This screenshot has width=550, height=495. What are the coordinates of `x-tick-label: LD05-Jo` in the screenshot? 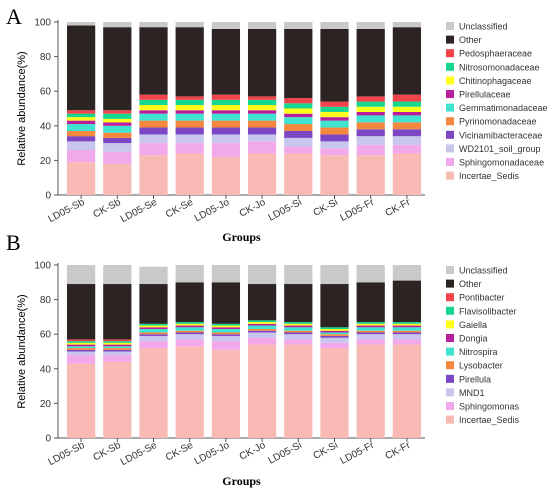 It's located at (212, 211).